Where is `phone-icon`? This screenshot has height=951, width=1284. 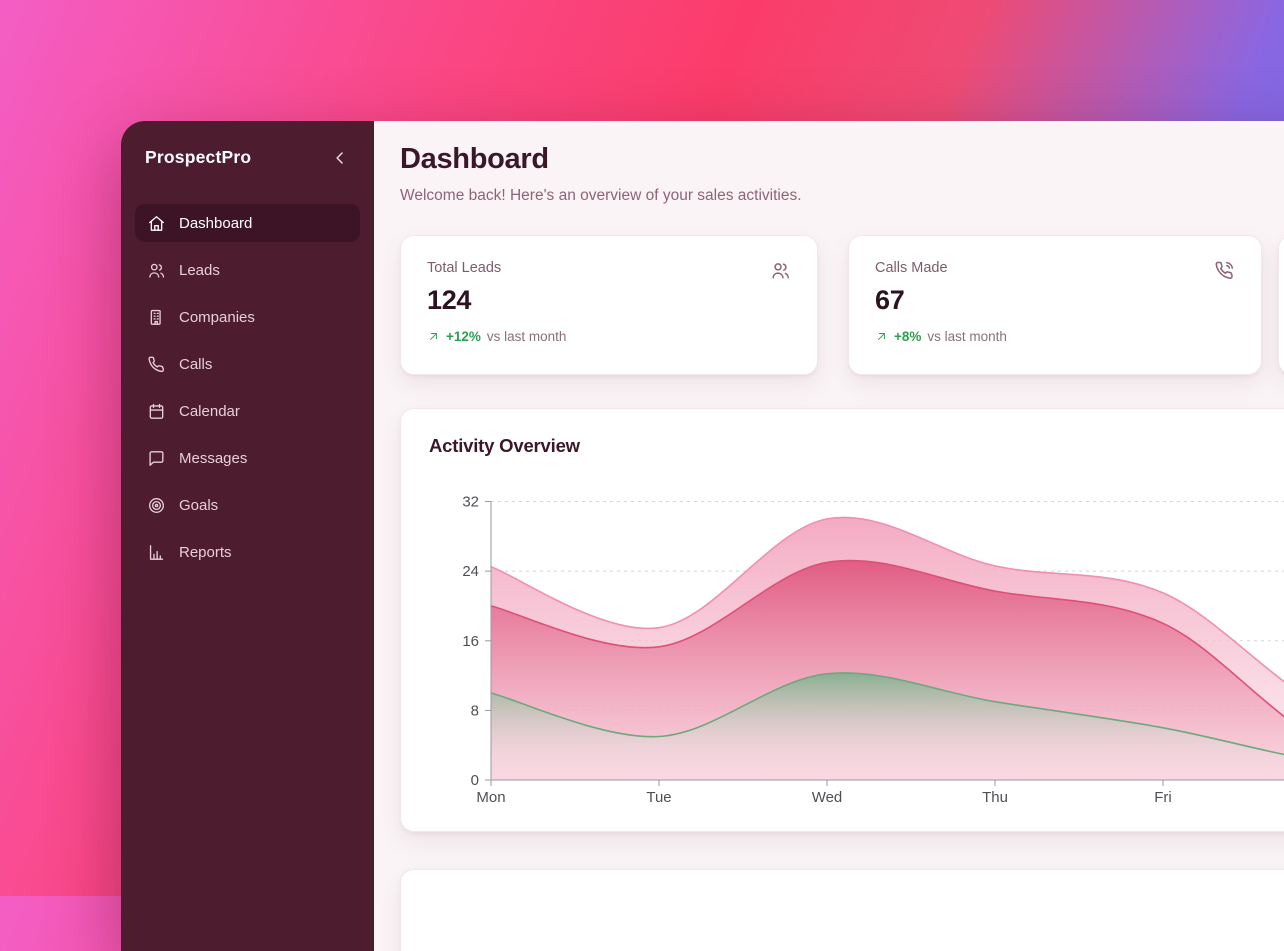
phone-icon is located at coordinates (156, 364).